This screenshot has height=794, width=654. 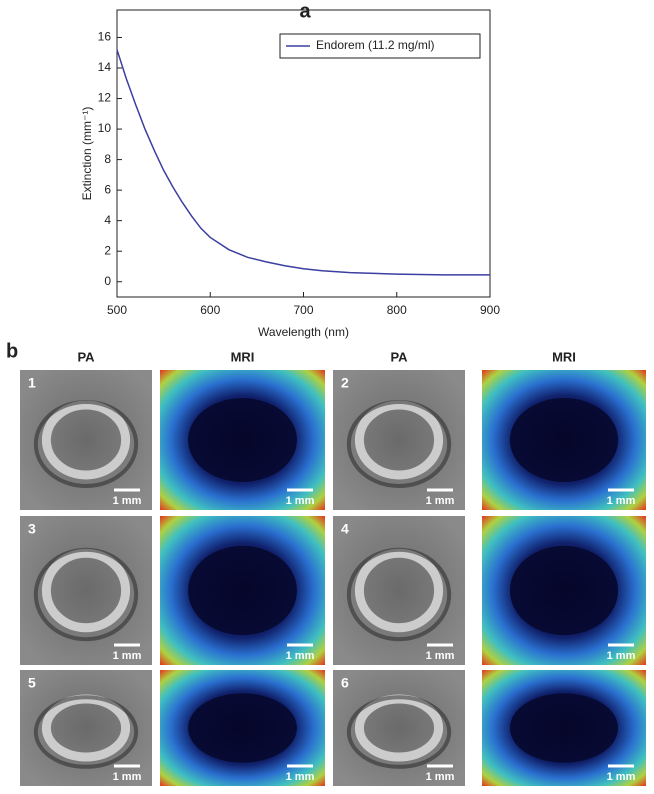 What do you see at coordinates (12, 351) in the screenshot?
I see `panel-label: b` at bounding box center [12, 351].